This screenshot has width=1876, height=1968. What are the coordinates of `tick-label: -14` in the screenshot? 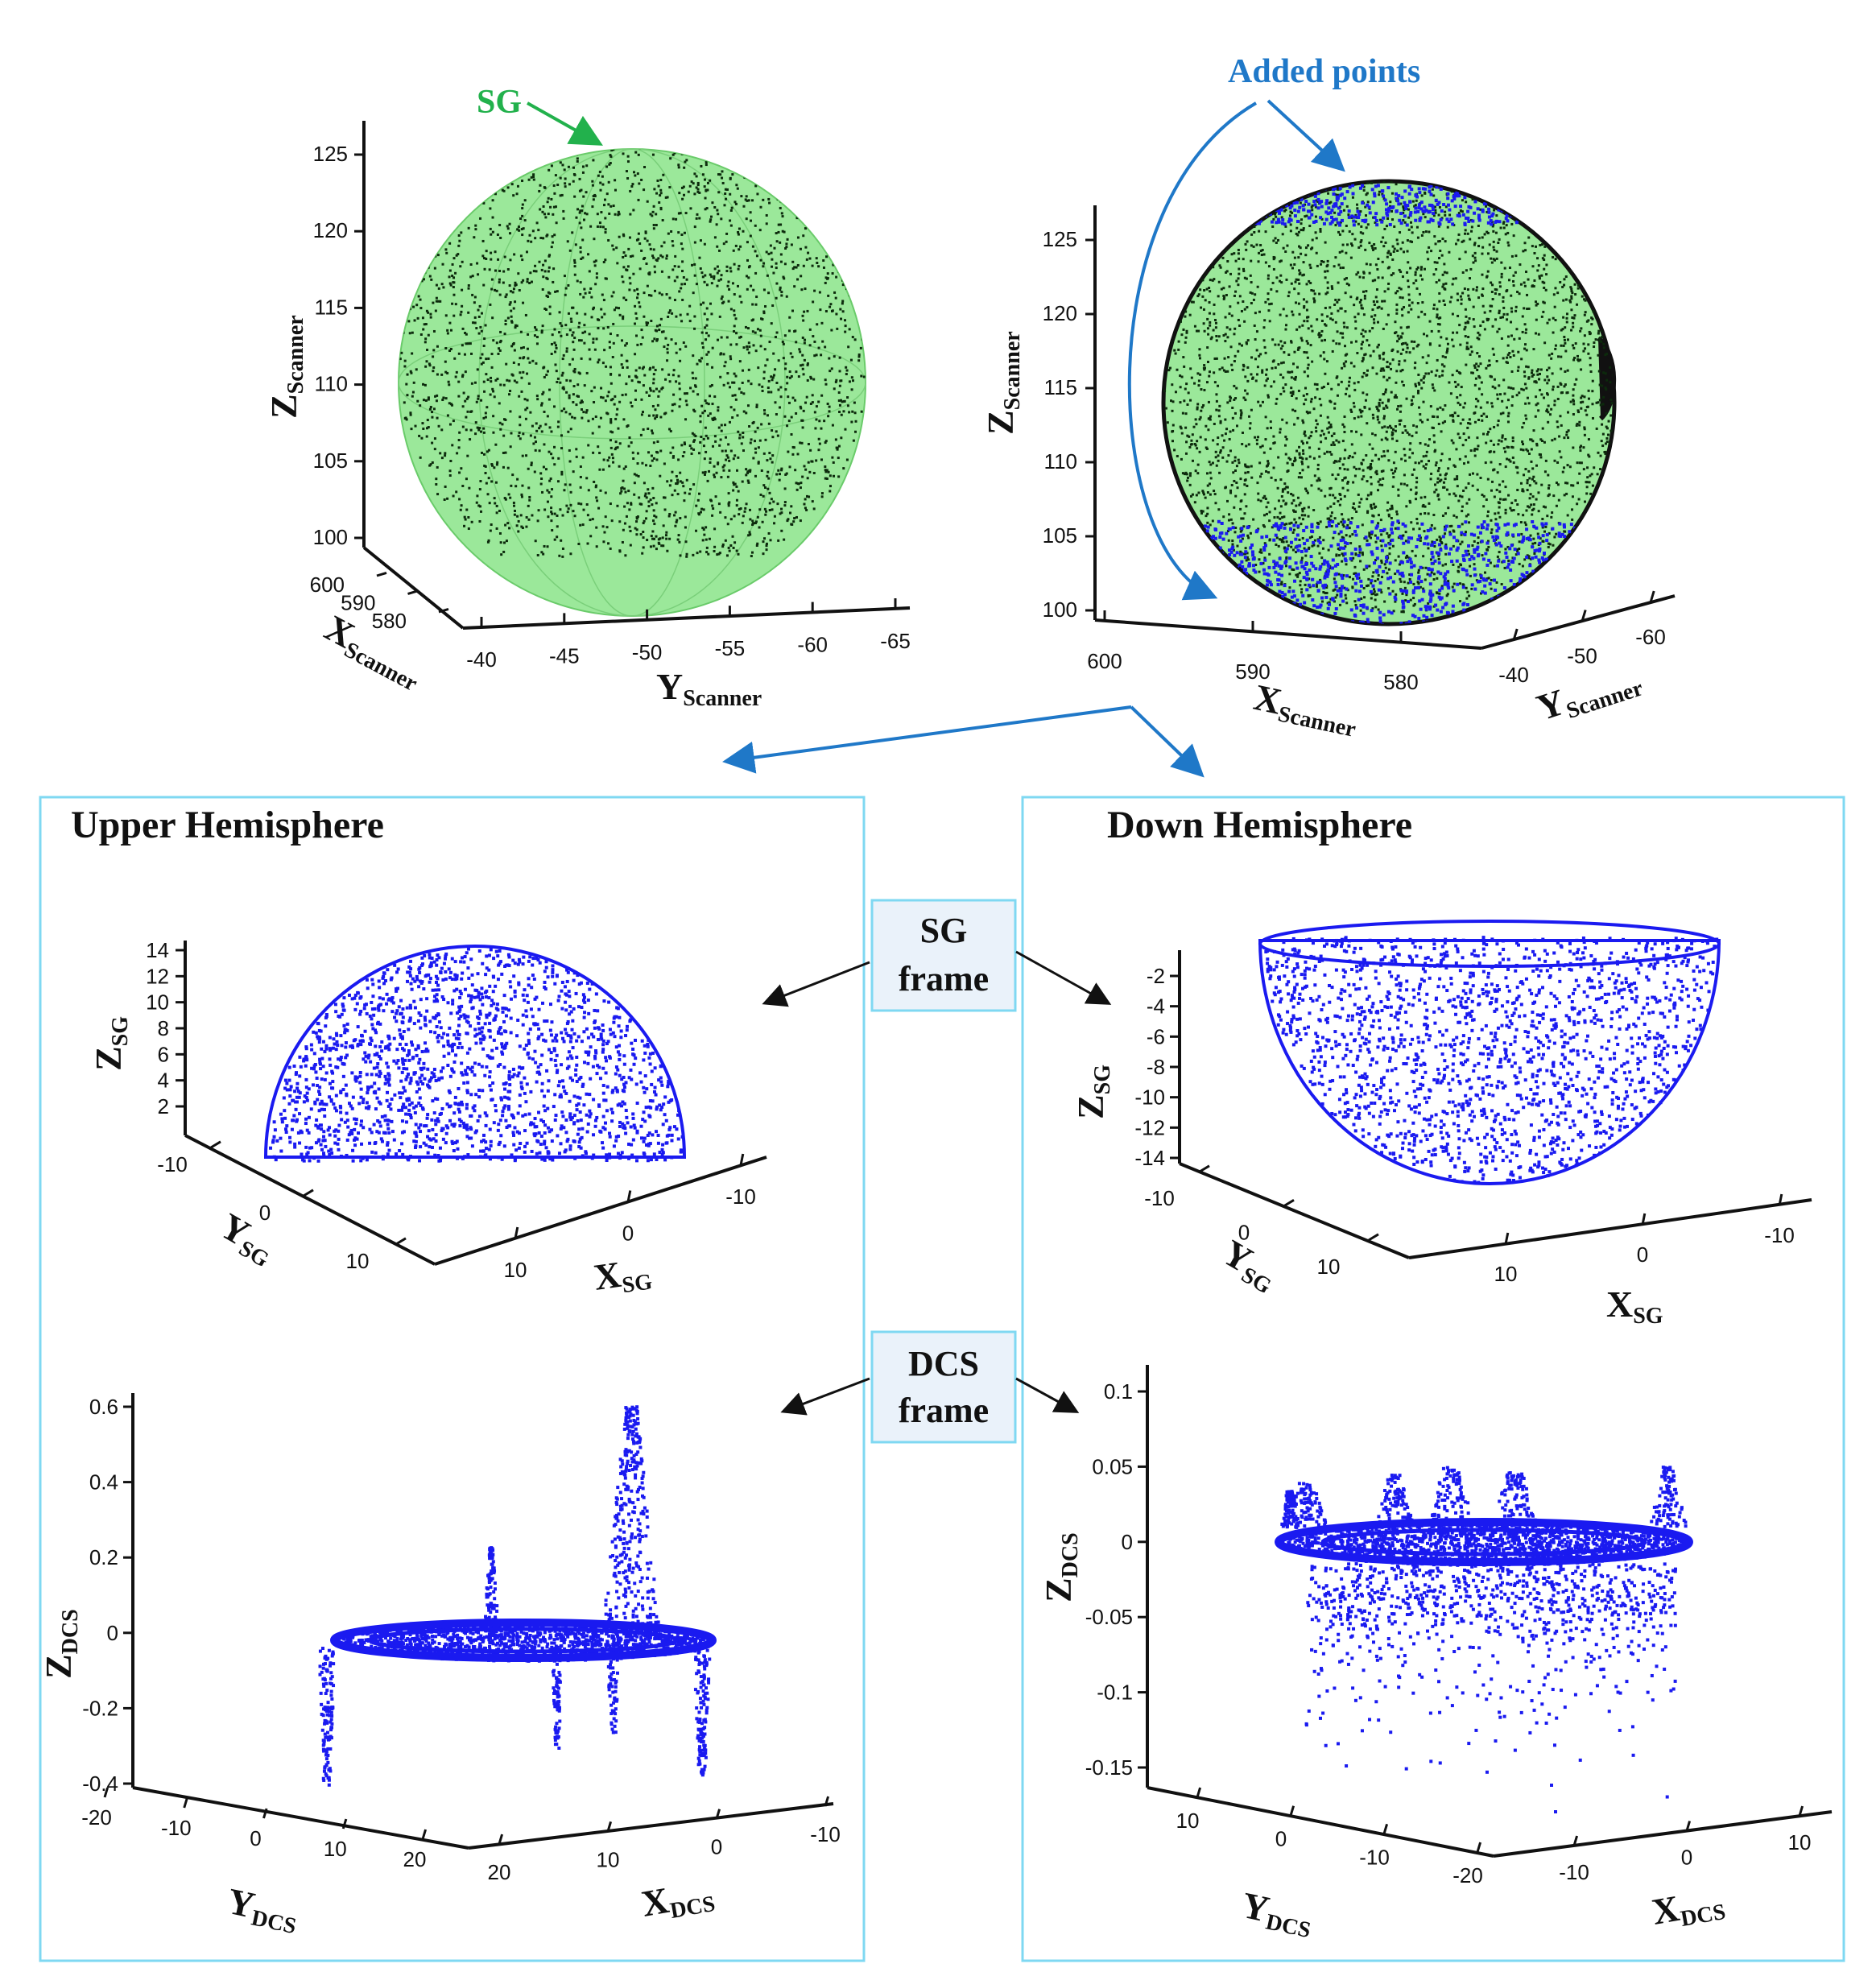 It's located at (1149, 1158).